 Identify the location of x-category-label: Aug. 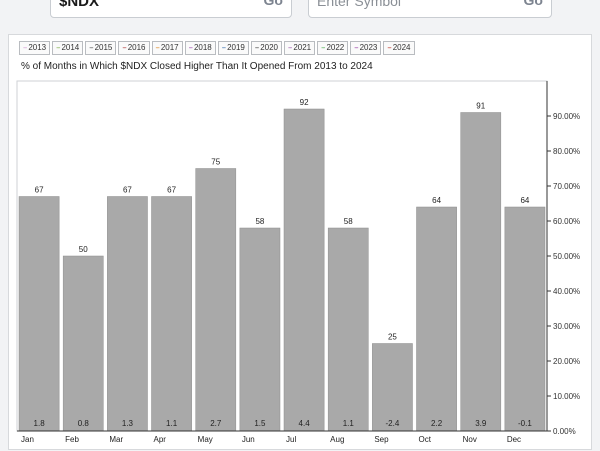
(337, 439).